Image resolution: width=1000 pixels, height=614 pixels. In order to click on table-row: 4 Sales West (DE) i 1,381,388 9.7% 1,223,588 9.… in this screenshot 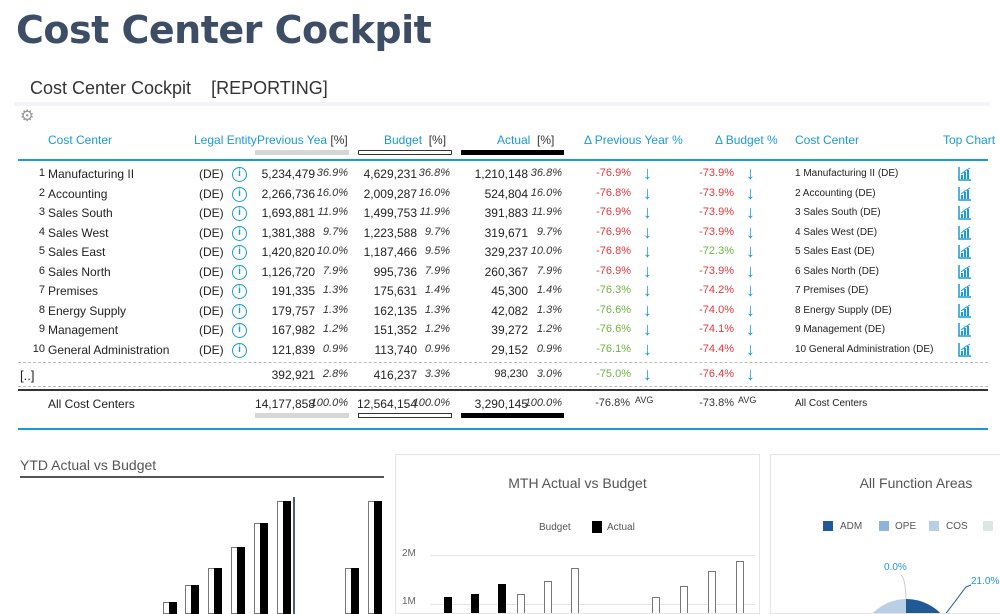, I will do `click(500, 232)`.